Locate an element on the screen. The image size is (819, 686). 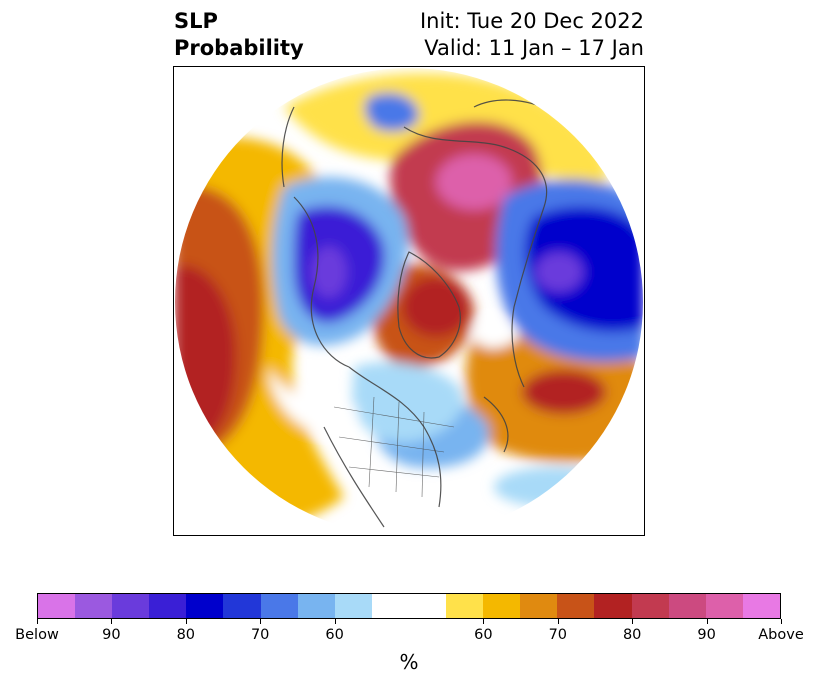
below-canada-peak is located at coordinates (329, 272).